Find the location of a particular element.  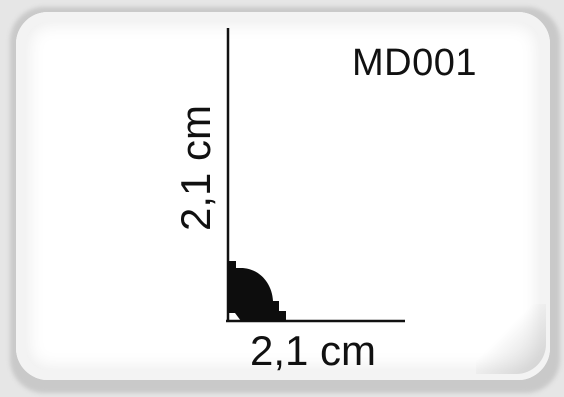

height-dimension-label: 2,1 cm is located at coordinates (195, 168).